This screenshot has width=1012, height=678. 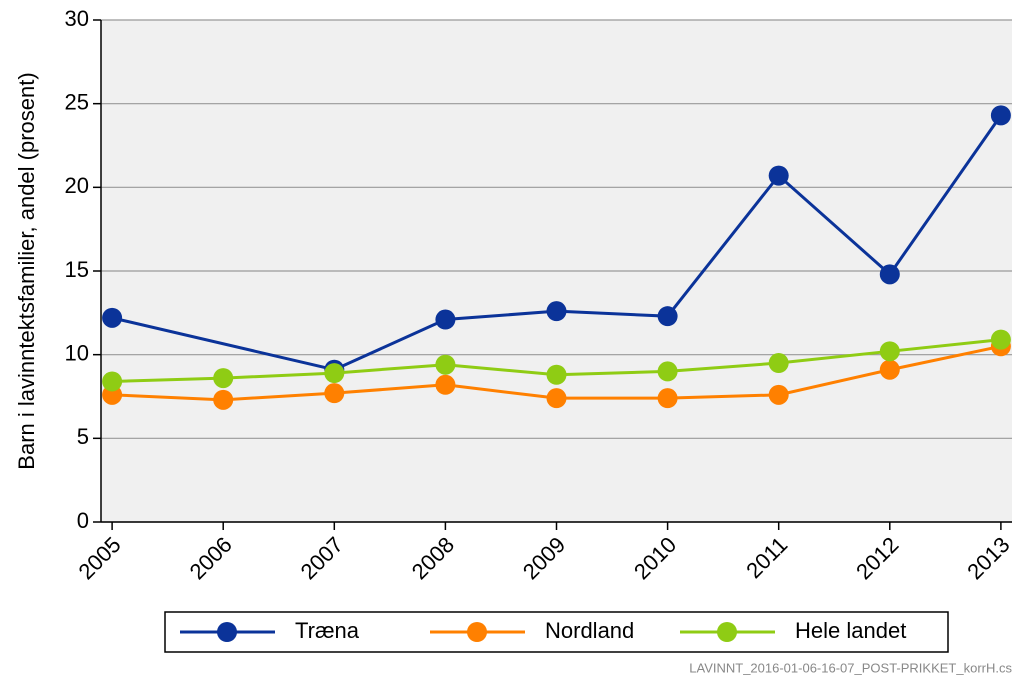 What do you see at coordinates (77, 185) in the screenshot?
I see `y-tick-label: 20` at bounding box center [77, 185].